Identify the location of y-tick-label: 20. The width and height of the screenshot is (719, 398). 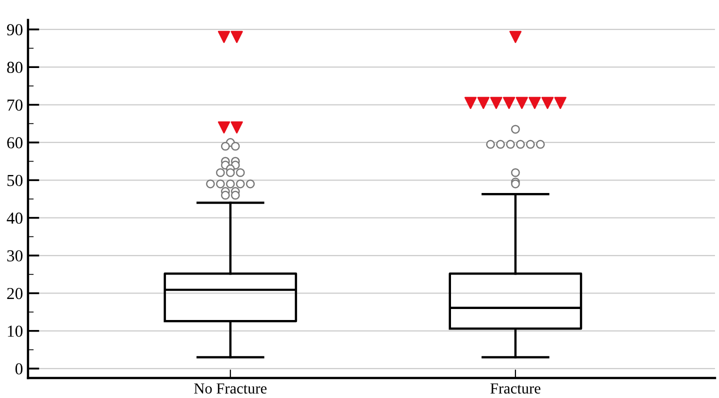
(15, 294).